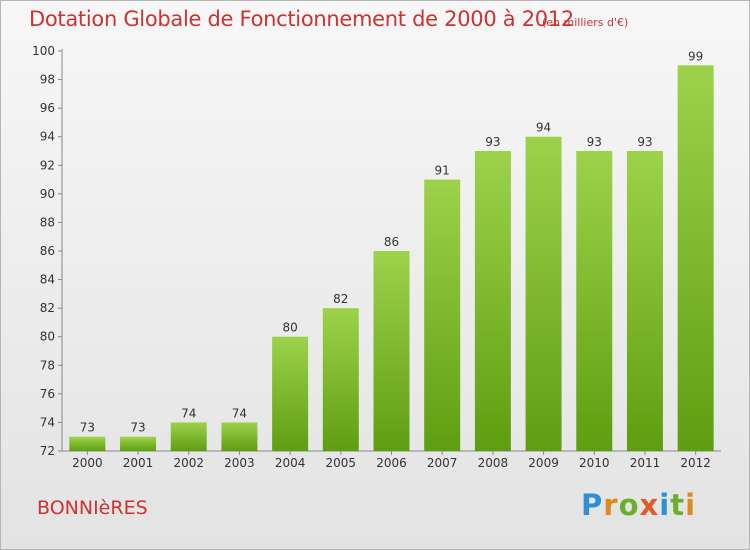 The width and height of the screenshot is (750, 550). Describe the element at coordinates (290, 463) in the screenshot. I see `x-tick-label: 2004` at that location.